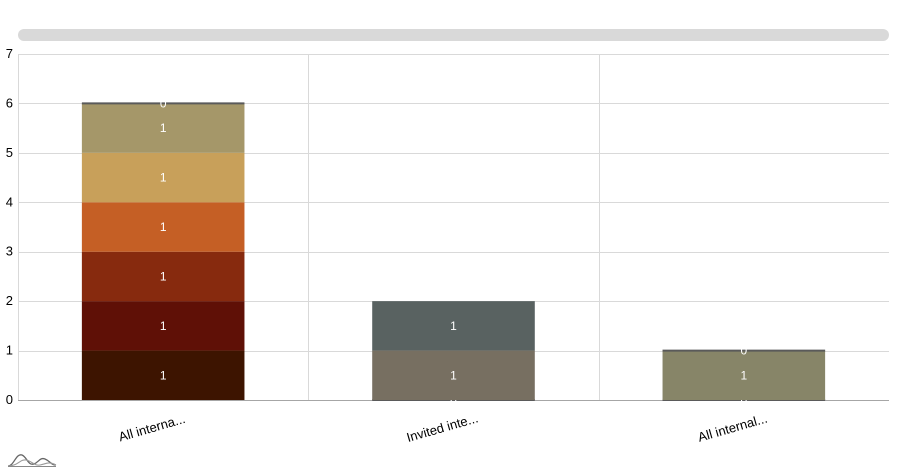 This screenshot has height=471, width=909. What do you see at coordinates (9, 399) in the screenshot?
I see `y-tick-label: 0` at bounding box center [9, 399].